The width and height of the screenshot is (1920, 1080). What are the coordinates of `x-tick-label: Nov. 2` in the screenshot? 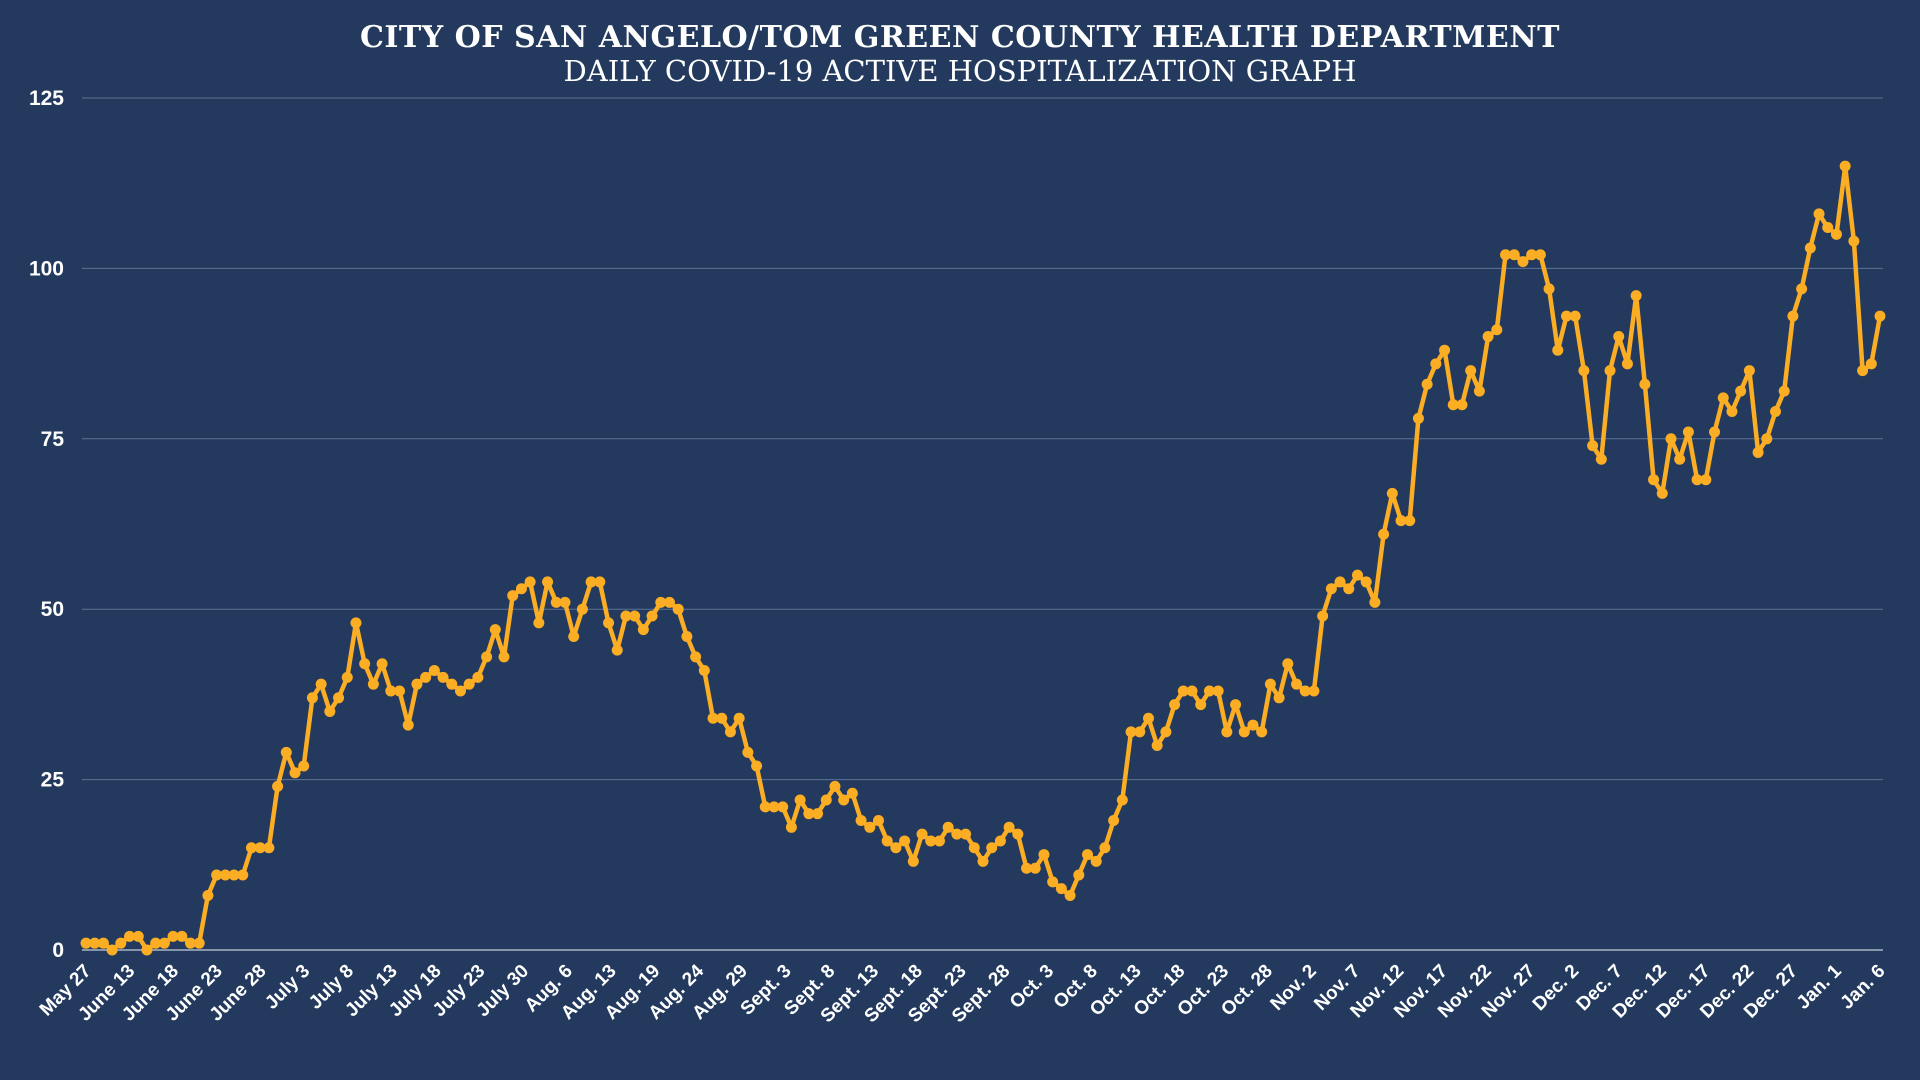 It's located at (1294, 988).